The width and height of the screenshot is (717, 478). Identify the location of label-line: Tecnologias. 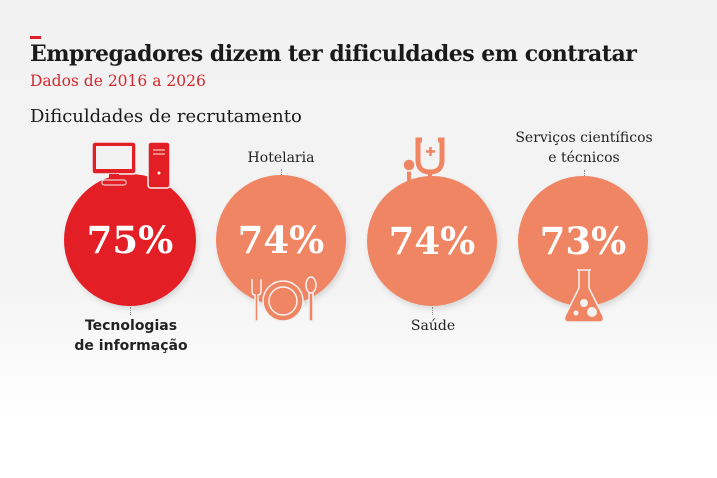
(131, 326).